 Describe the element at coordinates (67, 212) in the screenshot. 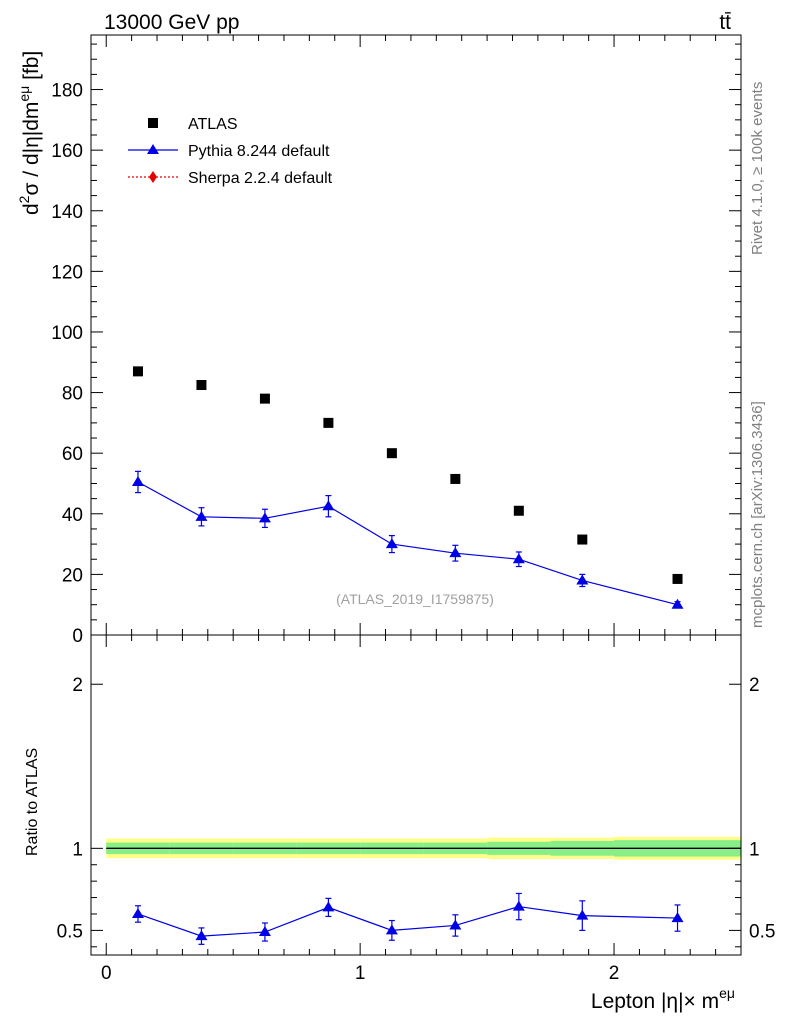

I see `y-tick-label: 140` at that location.